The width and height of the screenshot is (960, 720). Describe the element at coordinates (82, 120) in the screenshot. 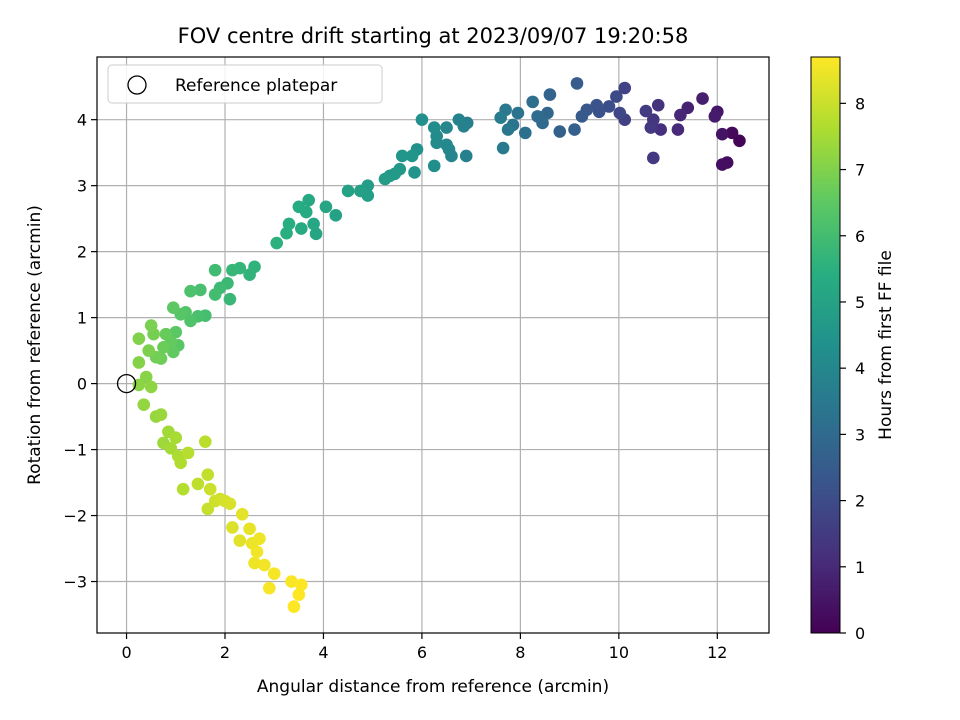

I see `y-tick-label: 4` at that location.